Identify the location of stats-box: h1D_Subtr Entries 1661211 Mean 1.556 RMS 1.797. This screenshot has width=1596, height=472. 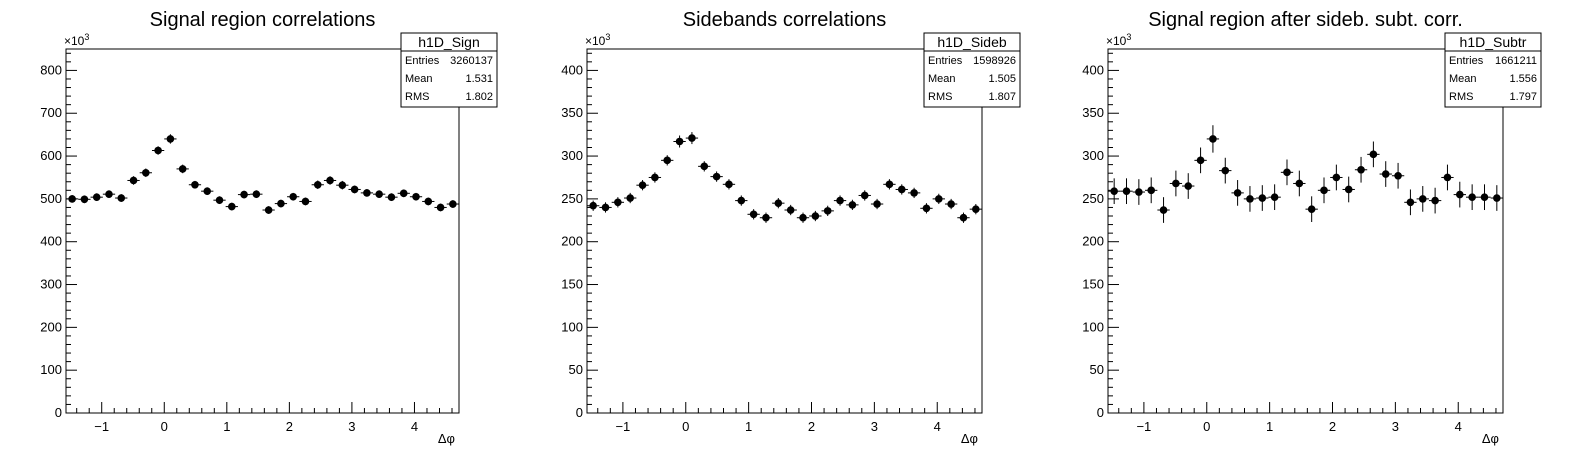
(1493, 70).